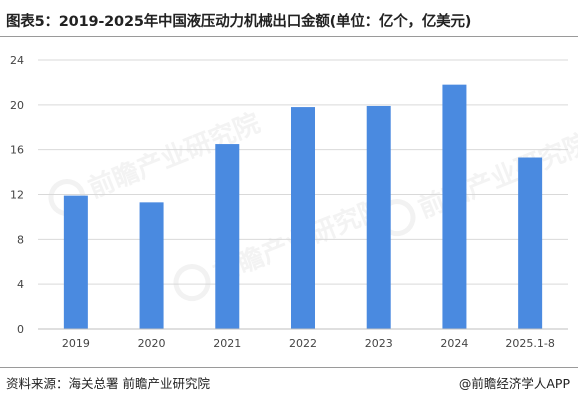  What do you see at coordinates (303, 218) in the screenshot?
I see `bar-2022` at bounding box center [303, 218].